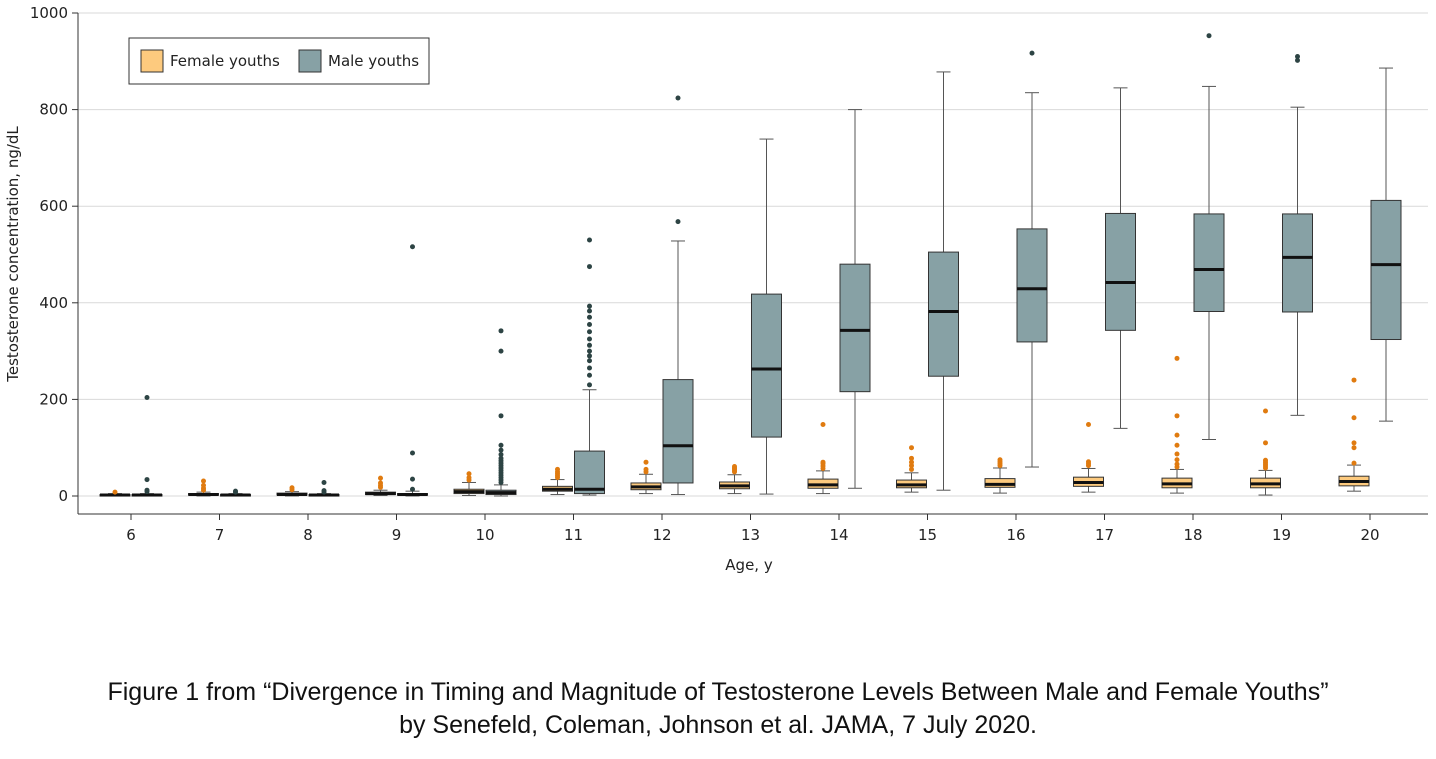 The width and height of the screenshot is (1436, 759). What do you see at coordinates (131, 535) in the screenshot?
I see `x-tick-label-6: 6` at bounding box center [131, 535].